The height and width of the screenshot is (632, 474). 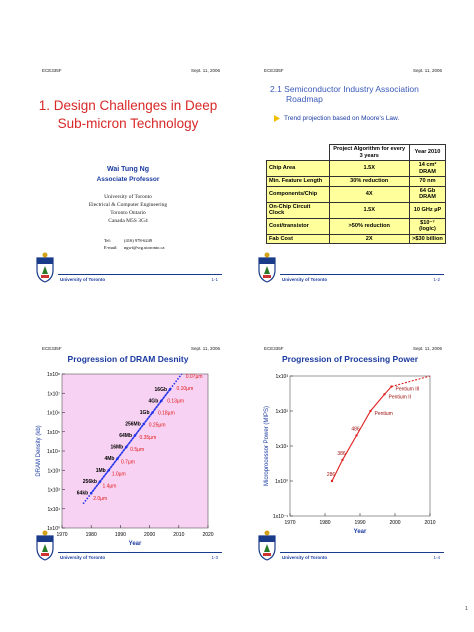 I want to click on table-row: Min. Feature Length 30% reduction 70 nm, so click(x=356, y=181).